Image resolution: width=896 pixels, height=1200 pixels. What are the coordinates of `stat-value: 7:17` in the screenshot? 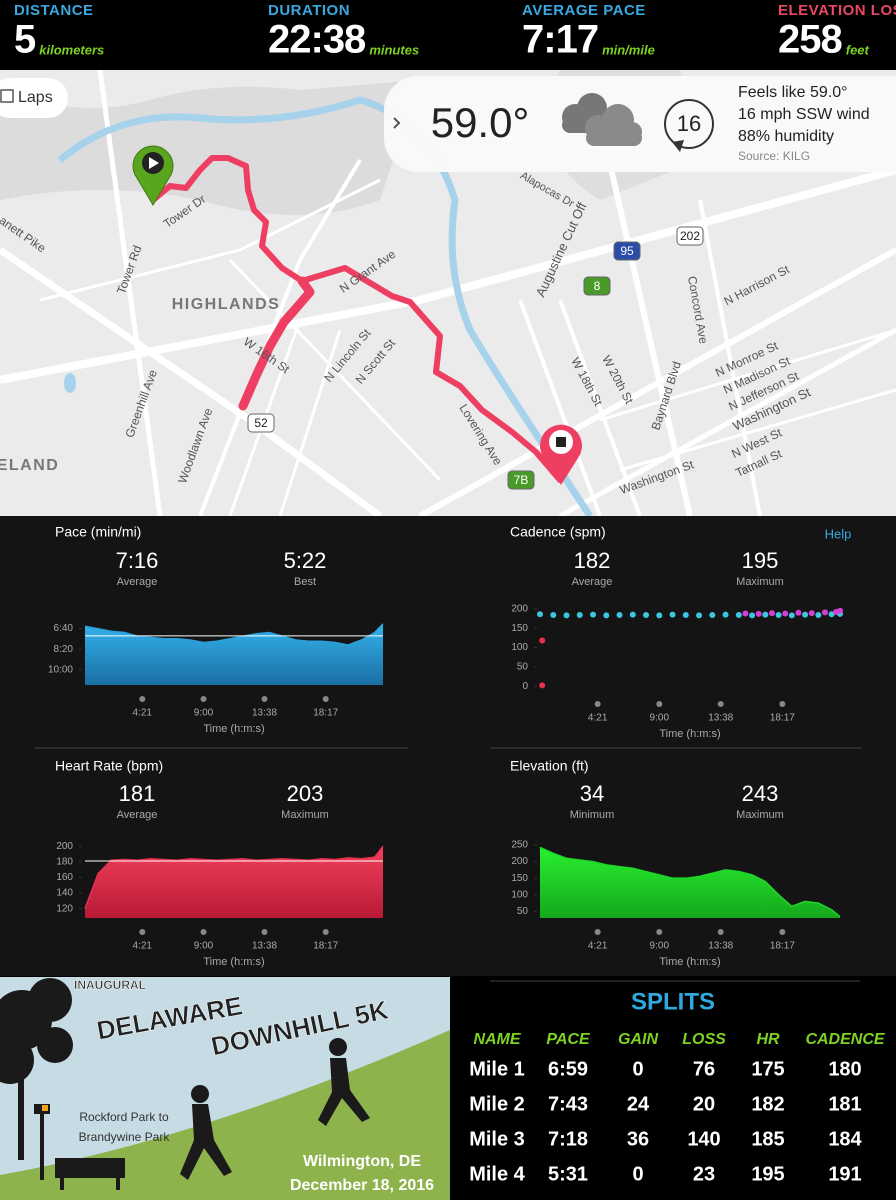 It's located at (560, 40).